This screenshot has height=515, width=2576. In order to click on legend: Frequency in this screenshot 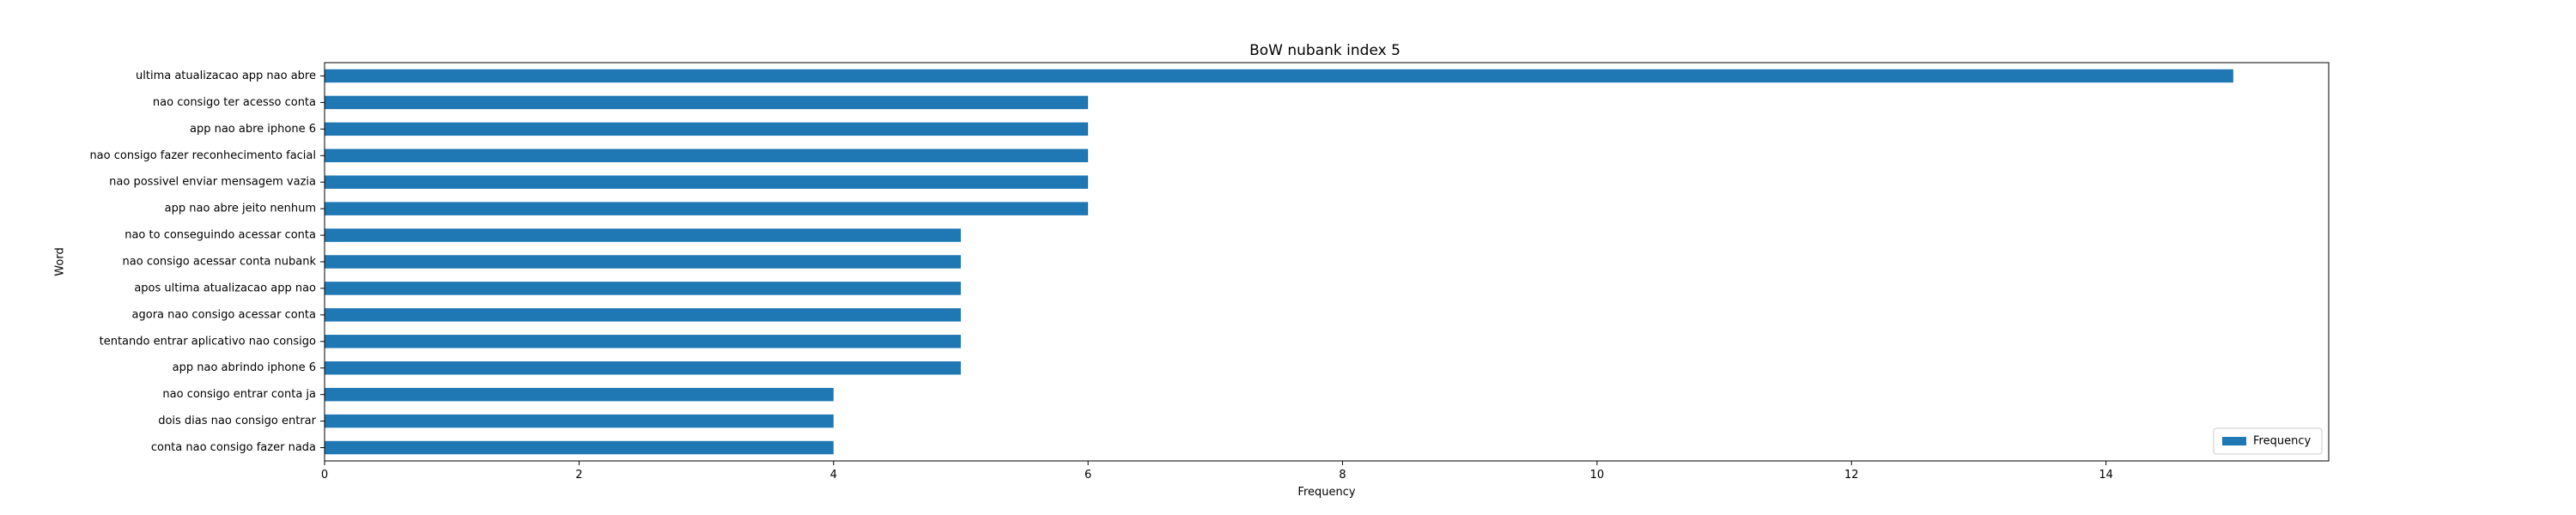, I will do `click(2268, 441)`.